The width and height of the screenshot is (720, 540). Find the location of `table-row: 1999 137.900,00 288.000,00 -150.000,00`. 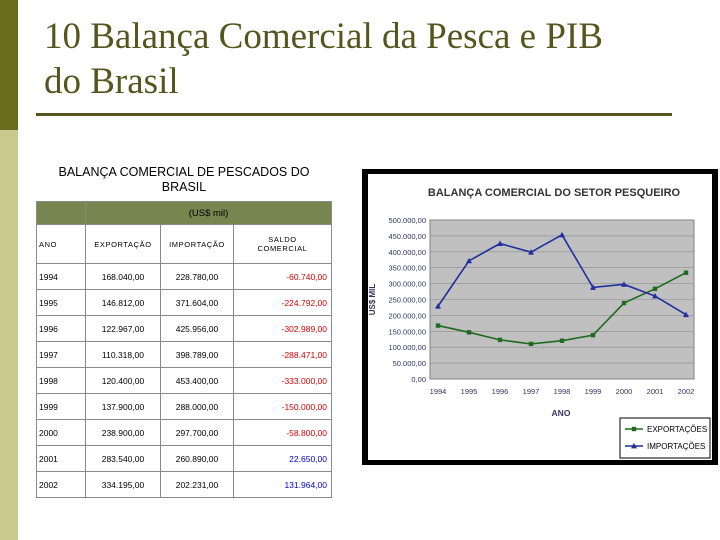

table-row: 1999 137.900,00 288.000,00 -150.000,00 is located at coordinates (184, 406).